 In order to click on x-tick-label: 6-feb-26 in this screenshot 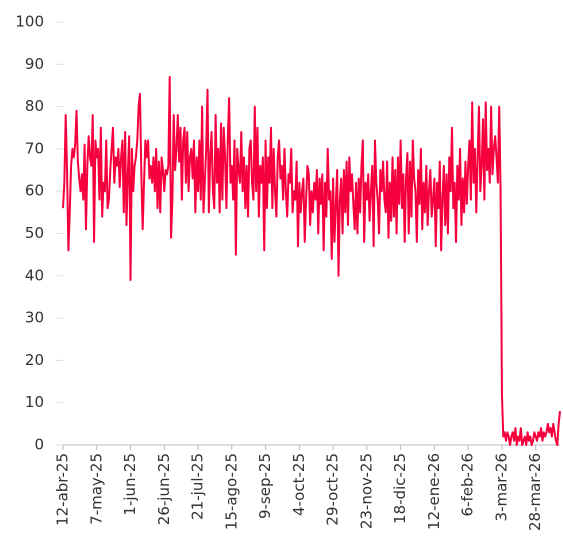, I will do `click(468, 485)`.